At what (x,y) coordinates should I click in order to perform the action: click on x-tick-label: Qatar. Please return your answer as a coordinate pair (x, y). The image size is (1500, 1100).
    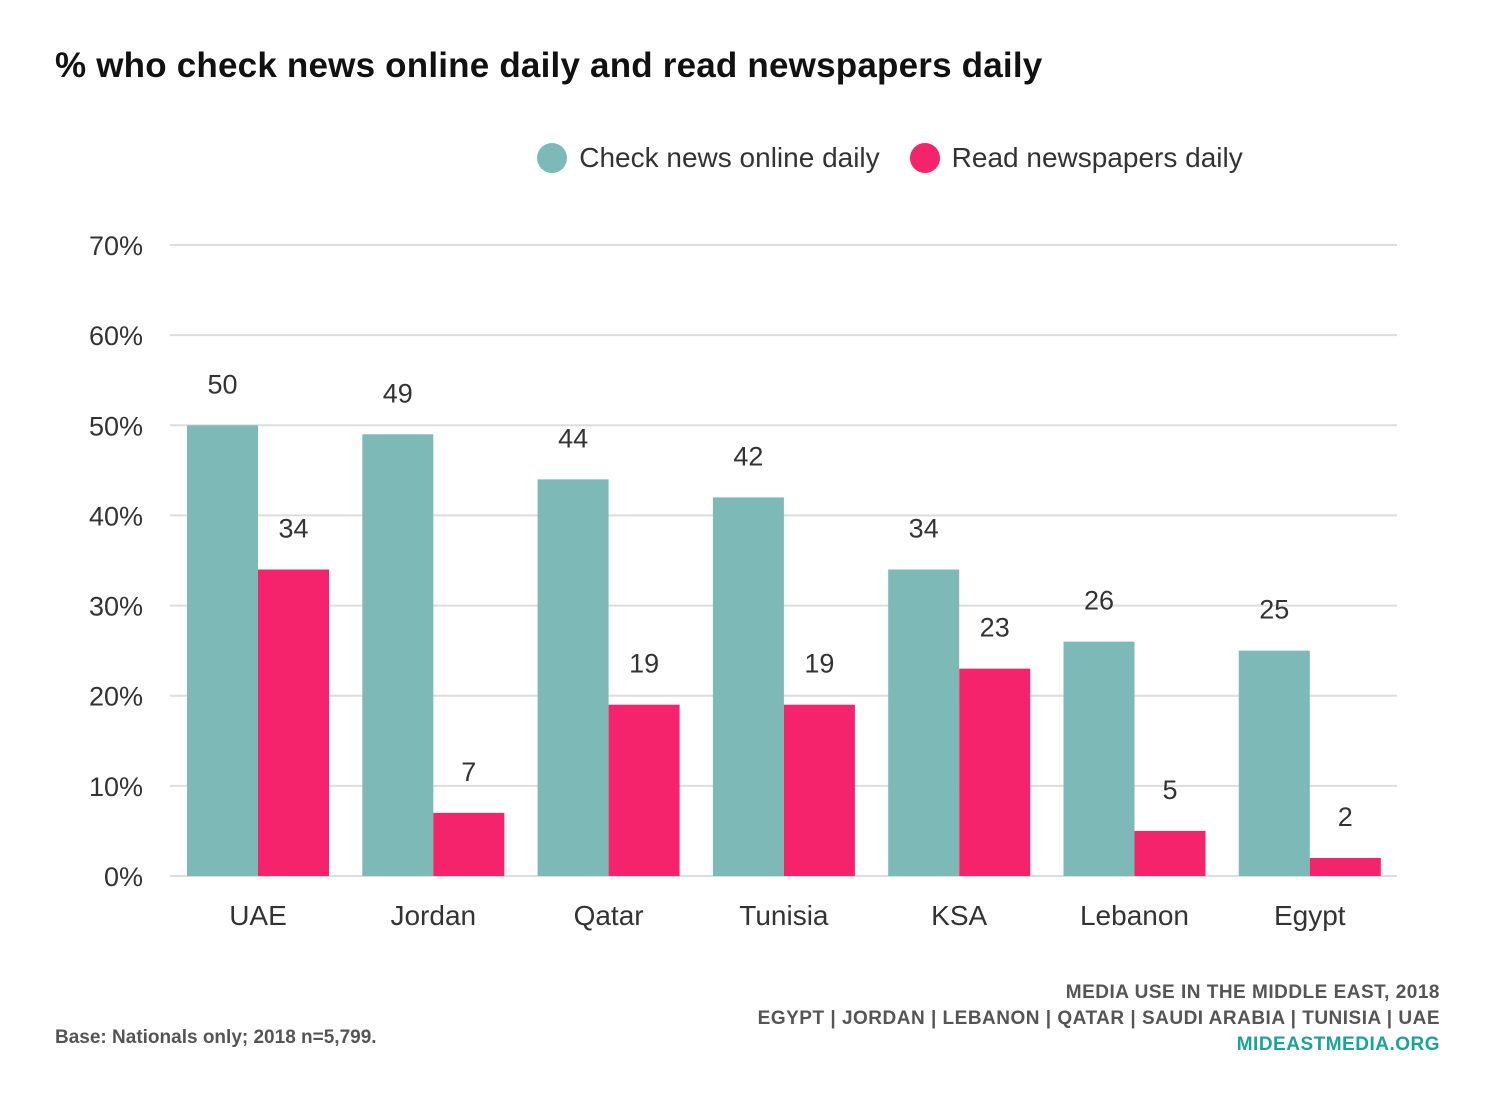
    Looking at the image, I should click on (609, 915).